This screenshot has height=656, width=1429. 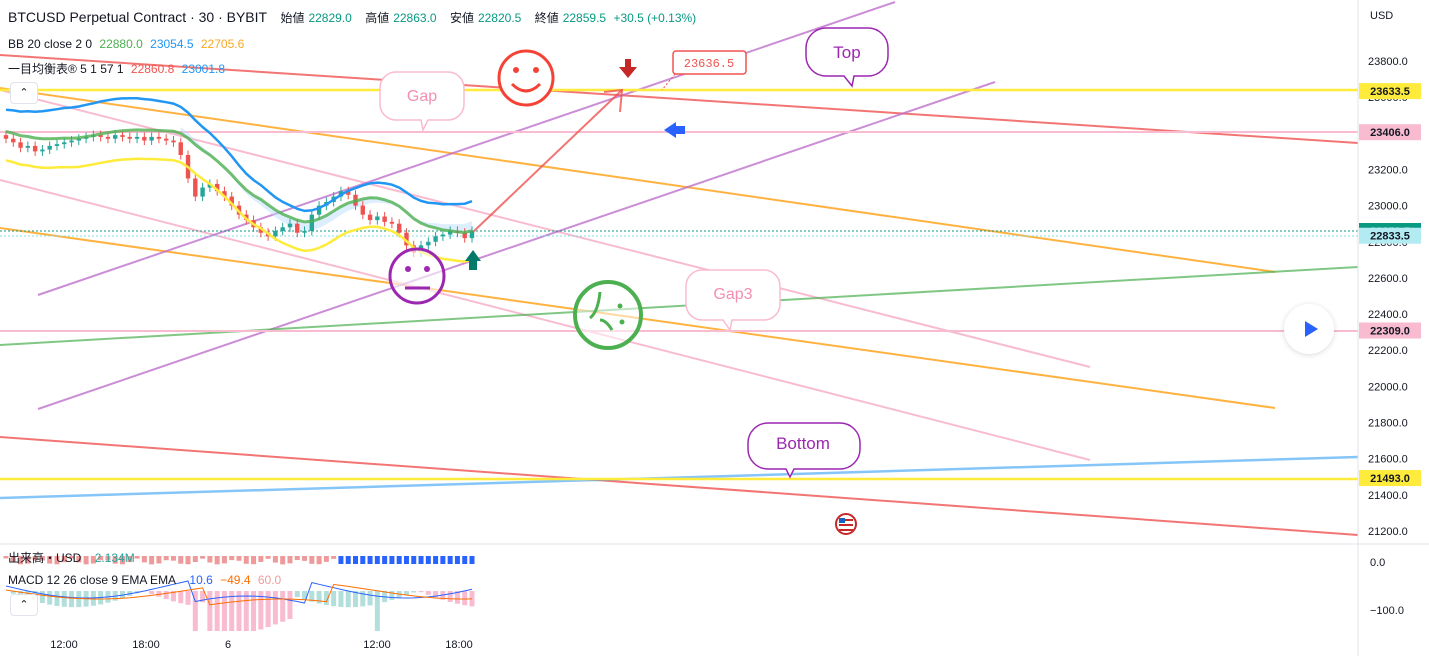 I want to click on legend-collapse-button: ⌃, so click(x=24, y=93).